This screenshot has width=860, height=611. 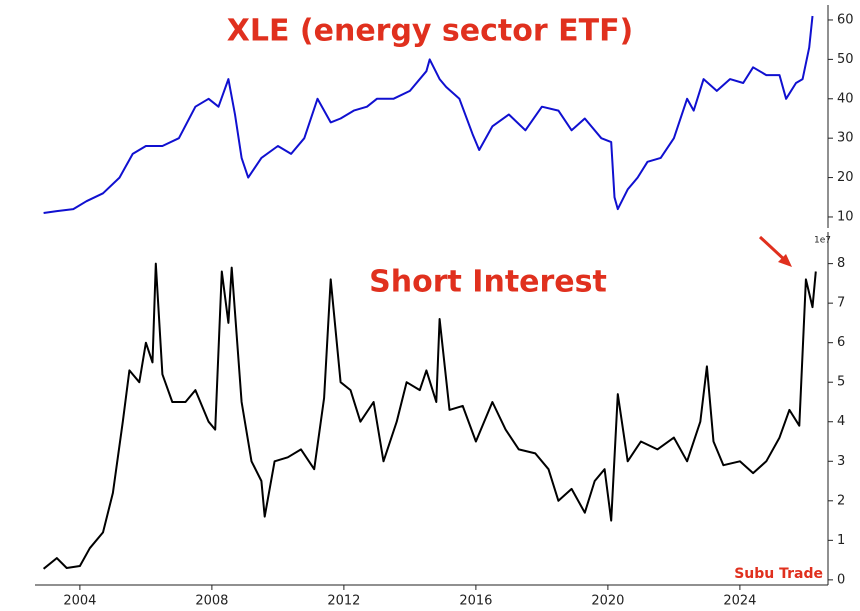 I want to click on chart-title: Short Interest, so click(x=488, y=282).